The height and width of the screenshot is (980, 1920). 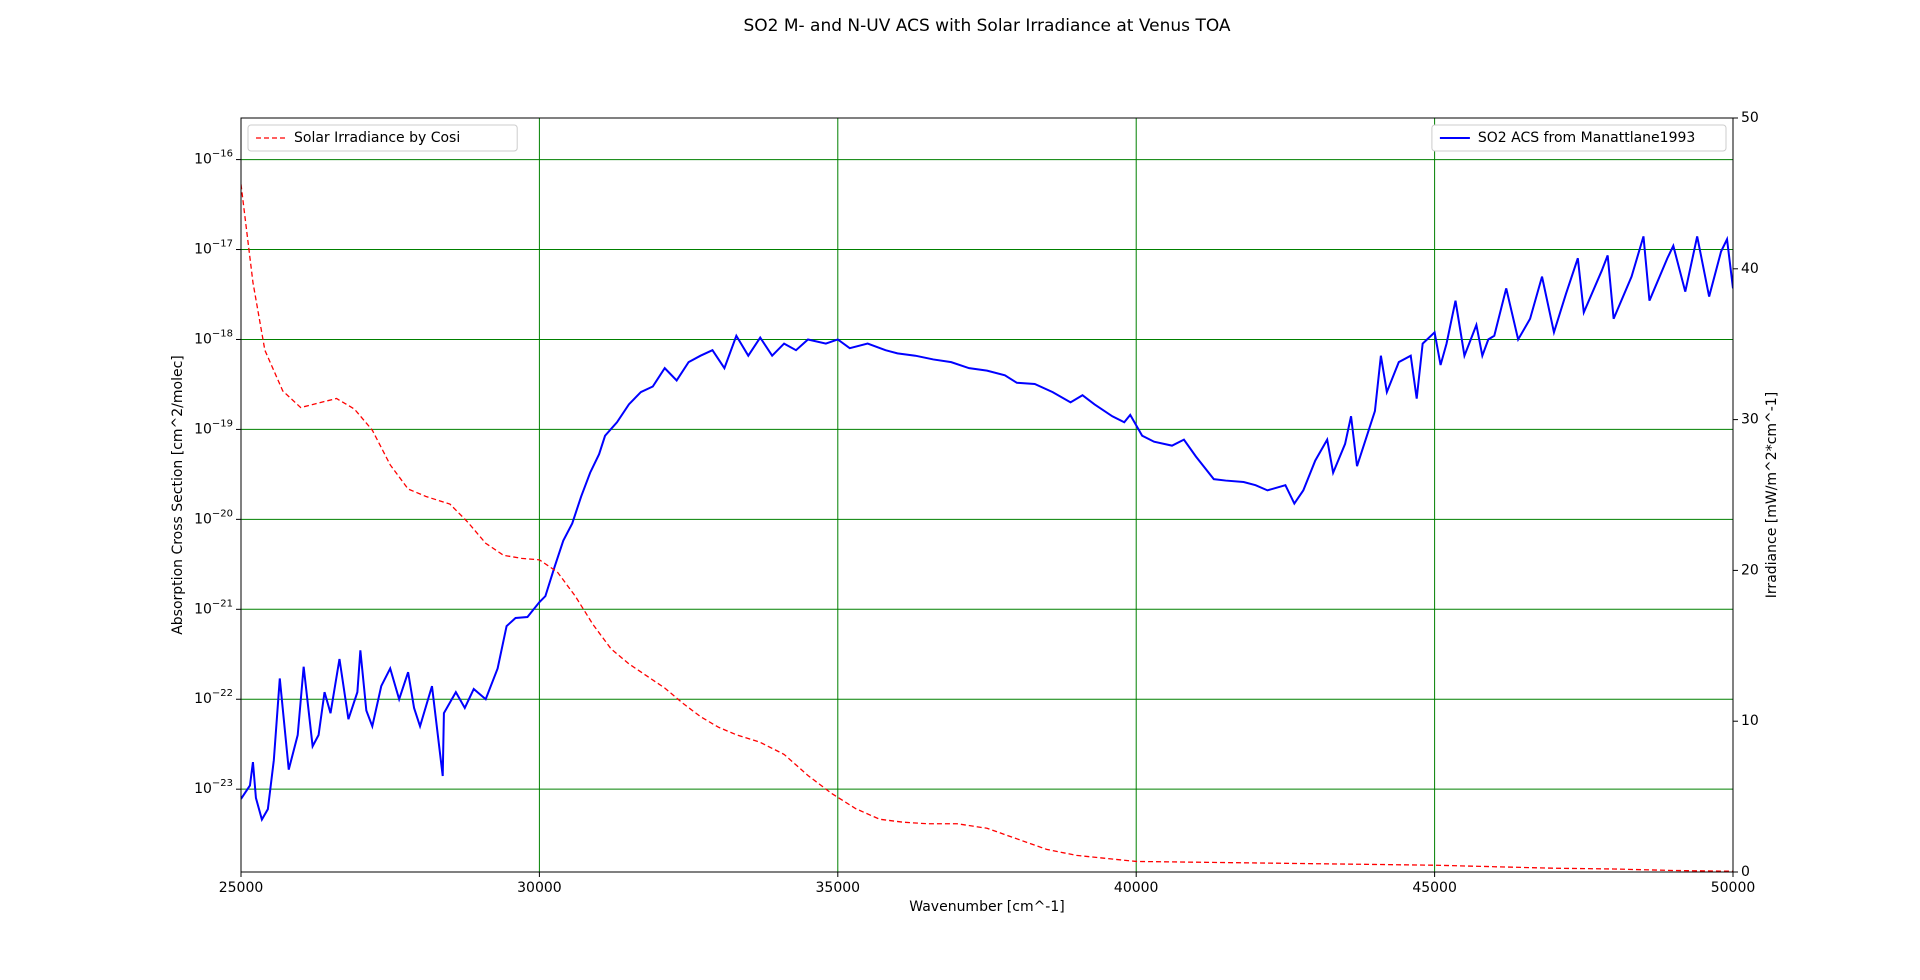 What do you see at coordinates (213, 427) in the screenshot?
I see `y-tick-label: 10−19` at bounding box center [213, 427].